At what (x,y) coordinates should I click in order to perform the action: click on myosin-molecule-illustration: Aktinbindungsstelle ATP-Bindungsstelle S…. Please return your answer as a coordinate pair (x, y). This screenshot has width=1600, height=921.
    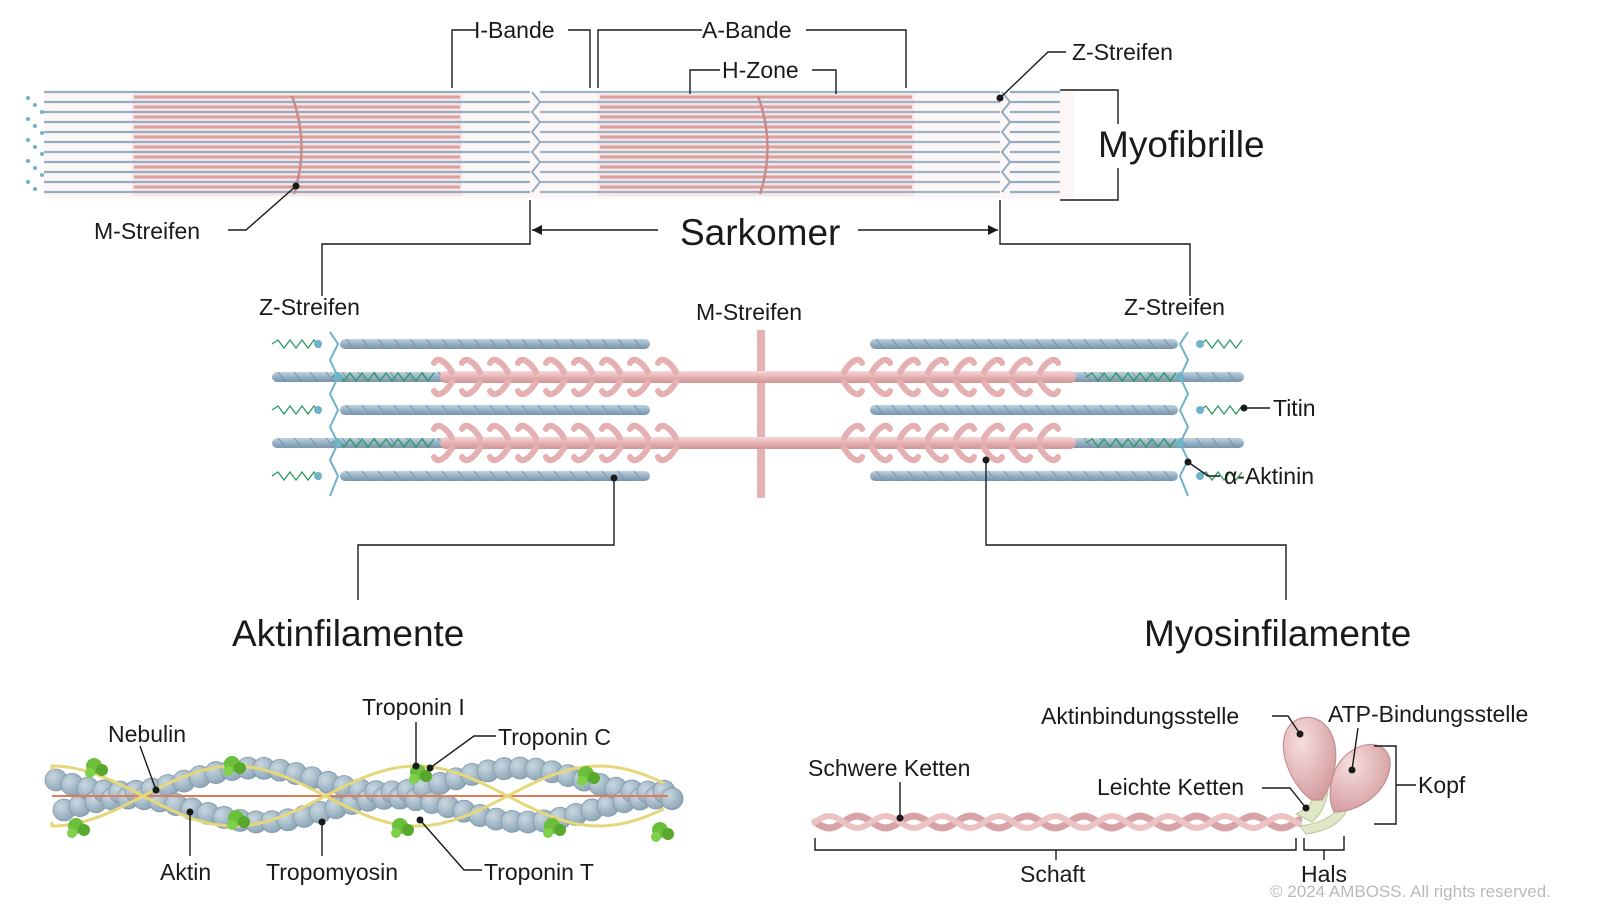
    Looking at the image, I should click on (1168, 794).